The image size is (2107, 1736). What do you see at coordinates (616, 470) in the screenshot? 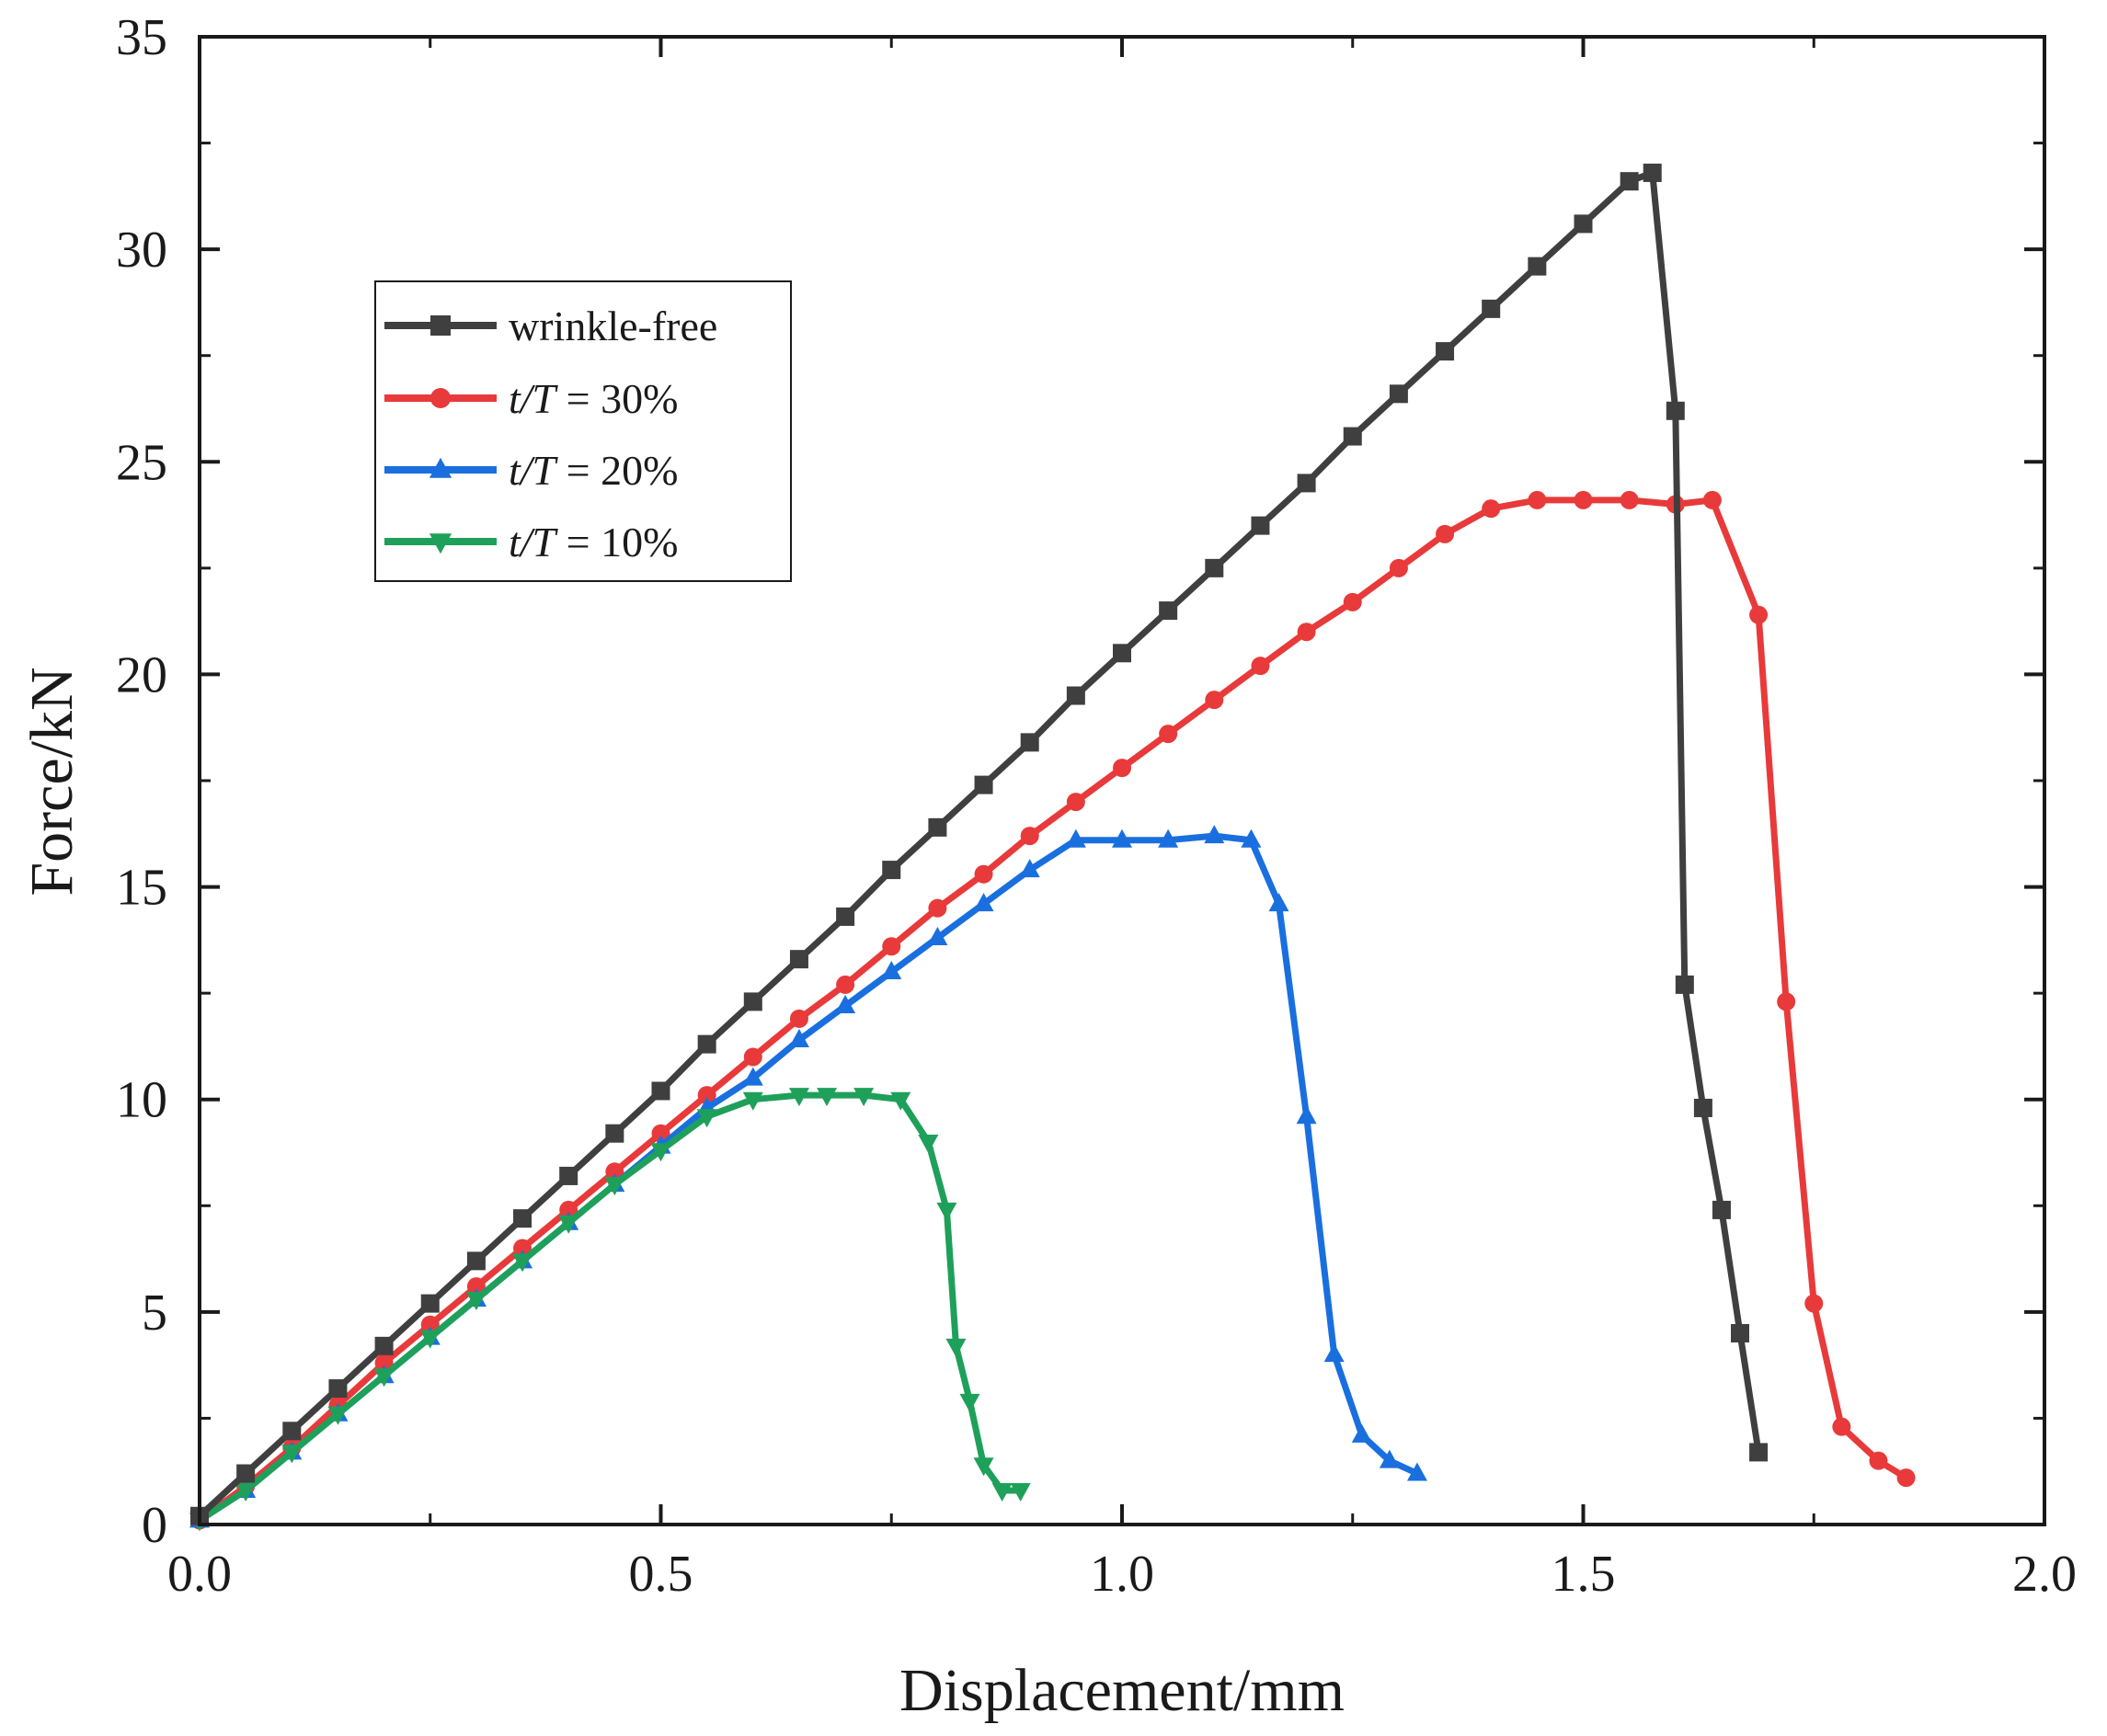
I see `legend-label-text: = 20%` at bounding box center [616, 470].